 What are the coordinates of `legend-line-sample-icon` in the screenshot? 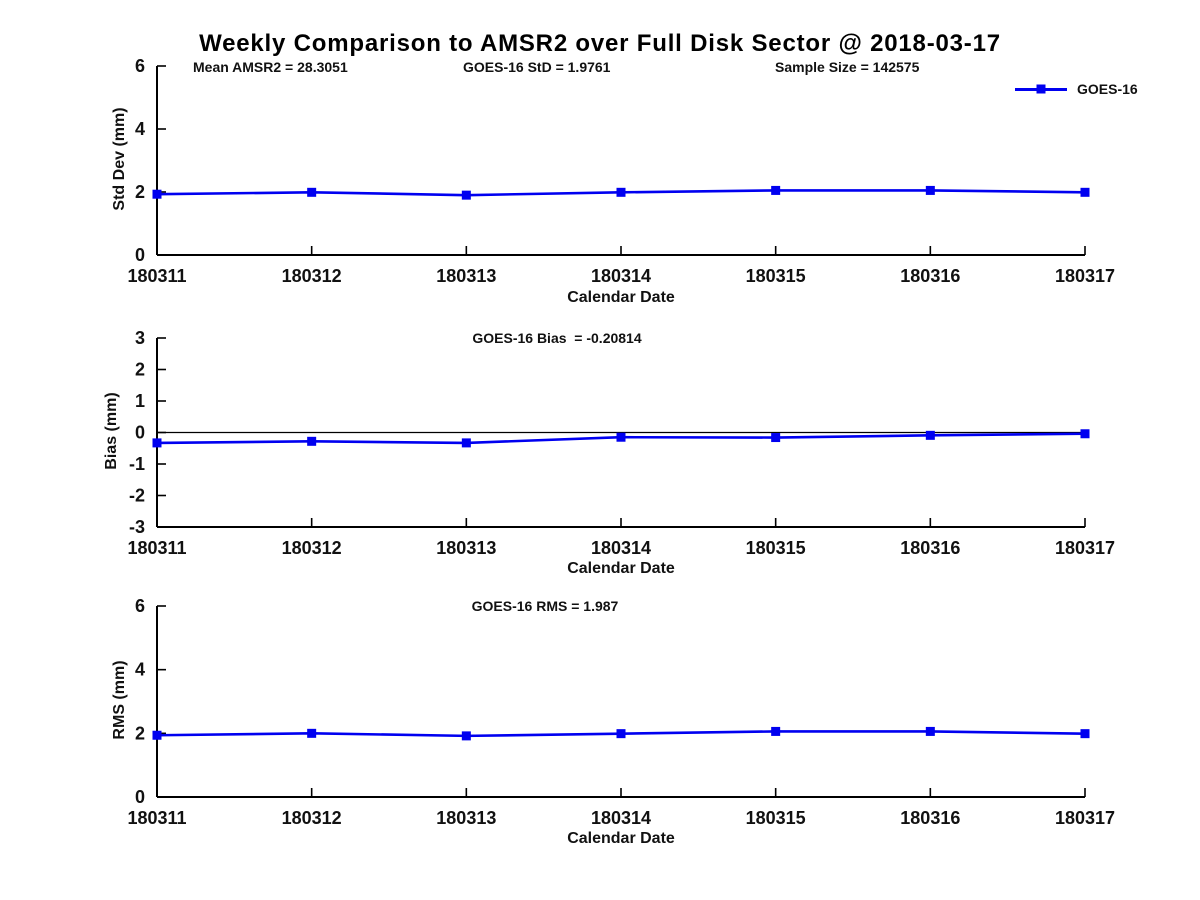 It's located at (1041, 89).